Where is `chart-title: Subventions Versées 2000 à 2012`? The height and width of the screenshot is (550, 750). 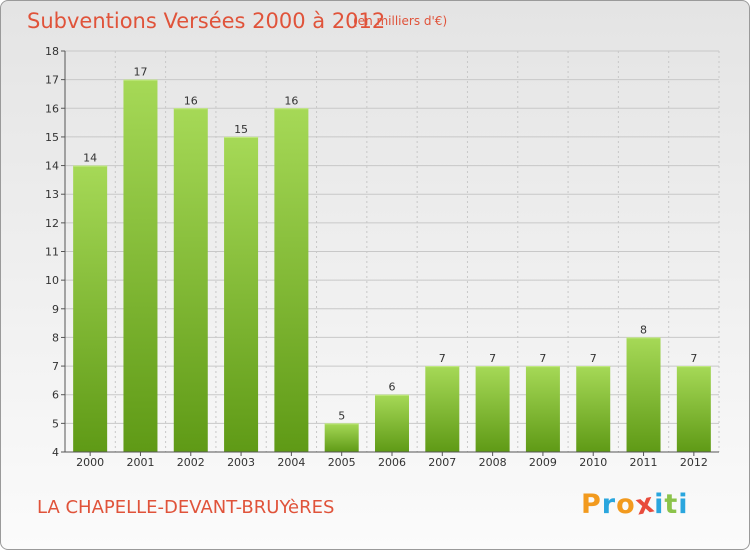
chart-title: Subventions Versées 2000 à 2012 is located at coordinates (206, 21).